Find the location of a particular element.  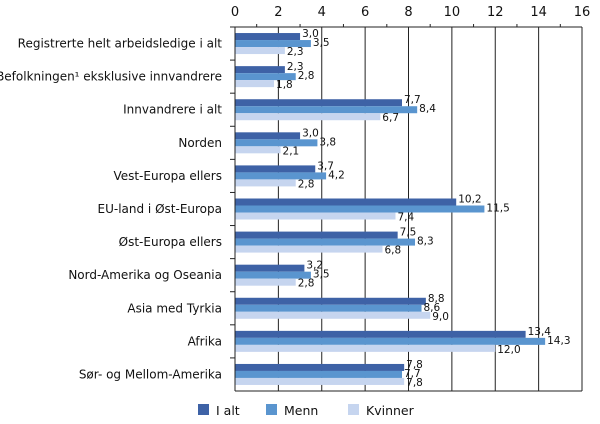

category-label: Vest-Europa ellers is located at coordinates (167, 176).